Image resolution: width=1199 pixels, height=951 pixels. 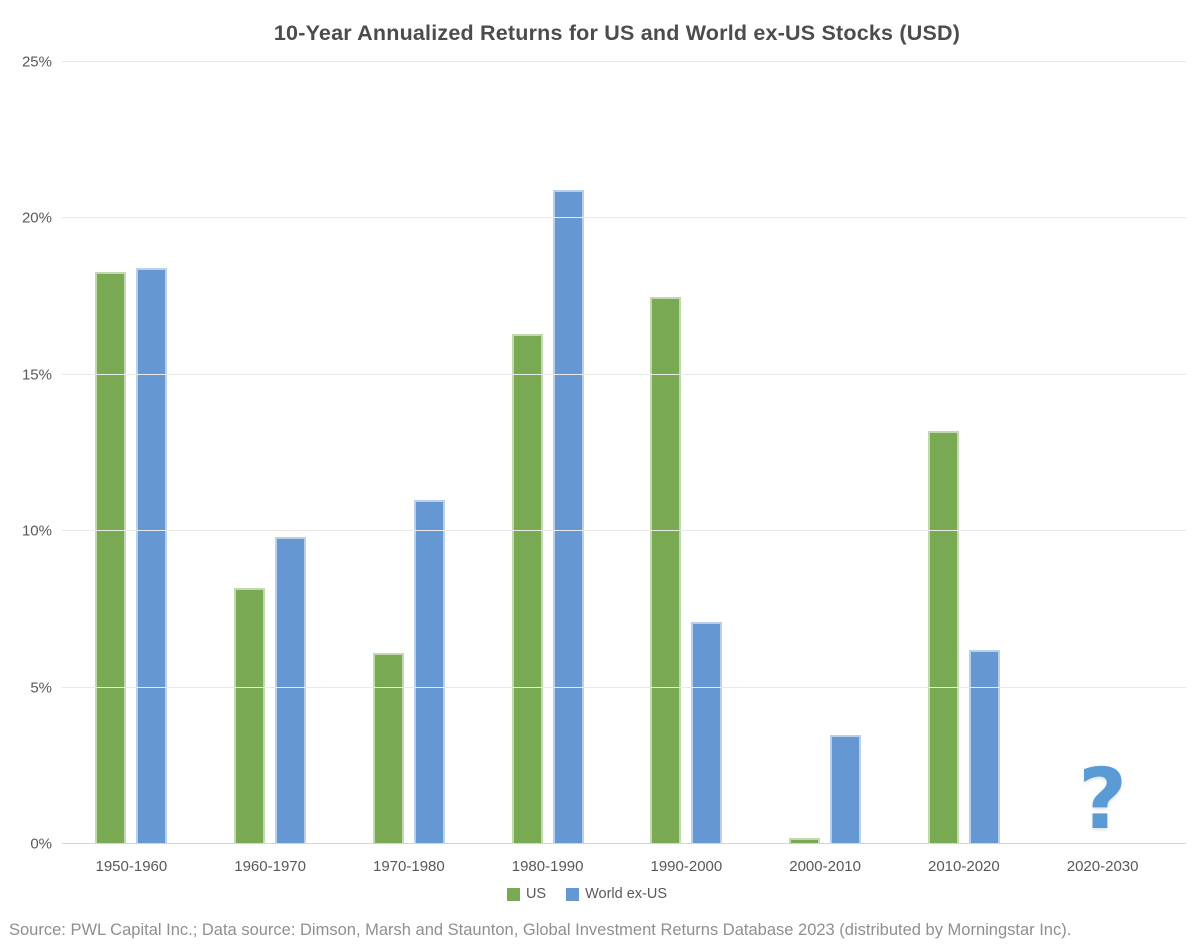 What do you see at coordinates (41, 844) in the screenshot?
I see `y-tick-0-: 0%` at bounding box center [41, 844].